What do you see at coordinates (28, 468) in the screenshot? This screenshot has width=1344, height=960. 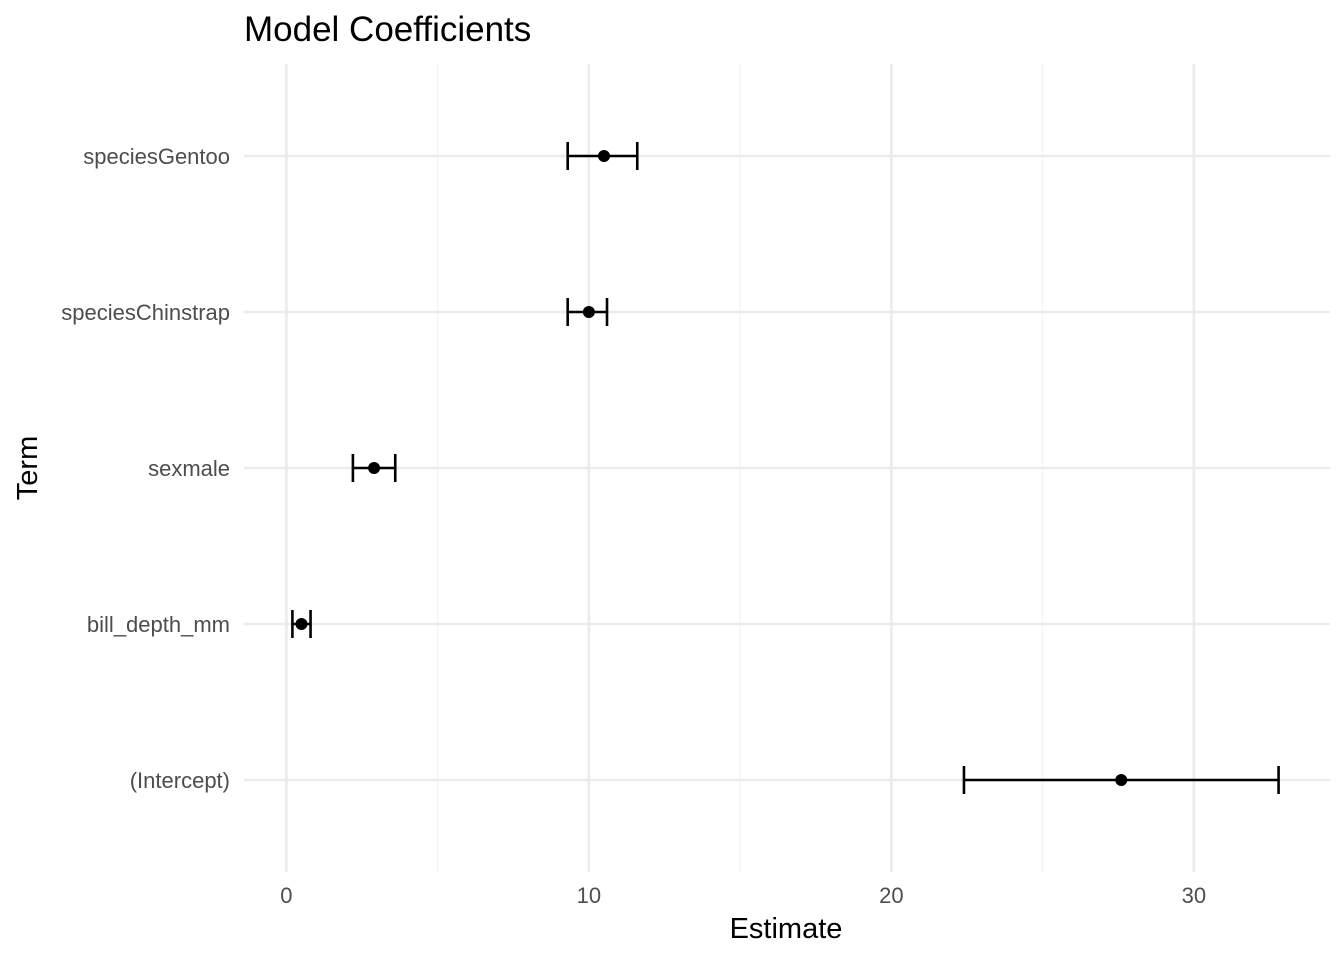 I see `y-axis-title: Term` at bounding box center [28, 468].